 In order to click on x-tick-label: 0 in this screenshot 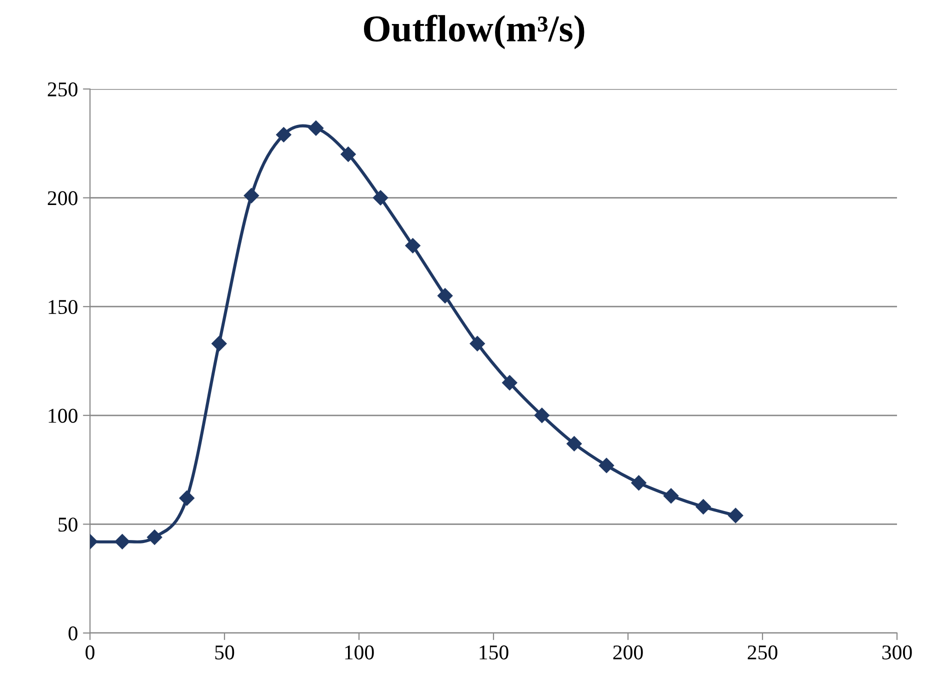, I will do `click(90, 652)`.